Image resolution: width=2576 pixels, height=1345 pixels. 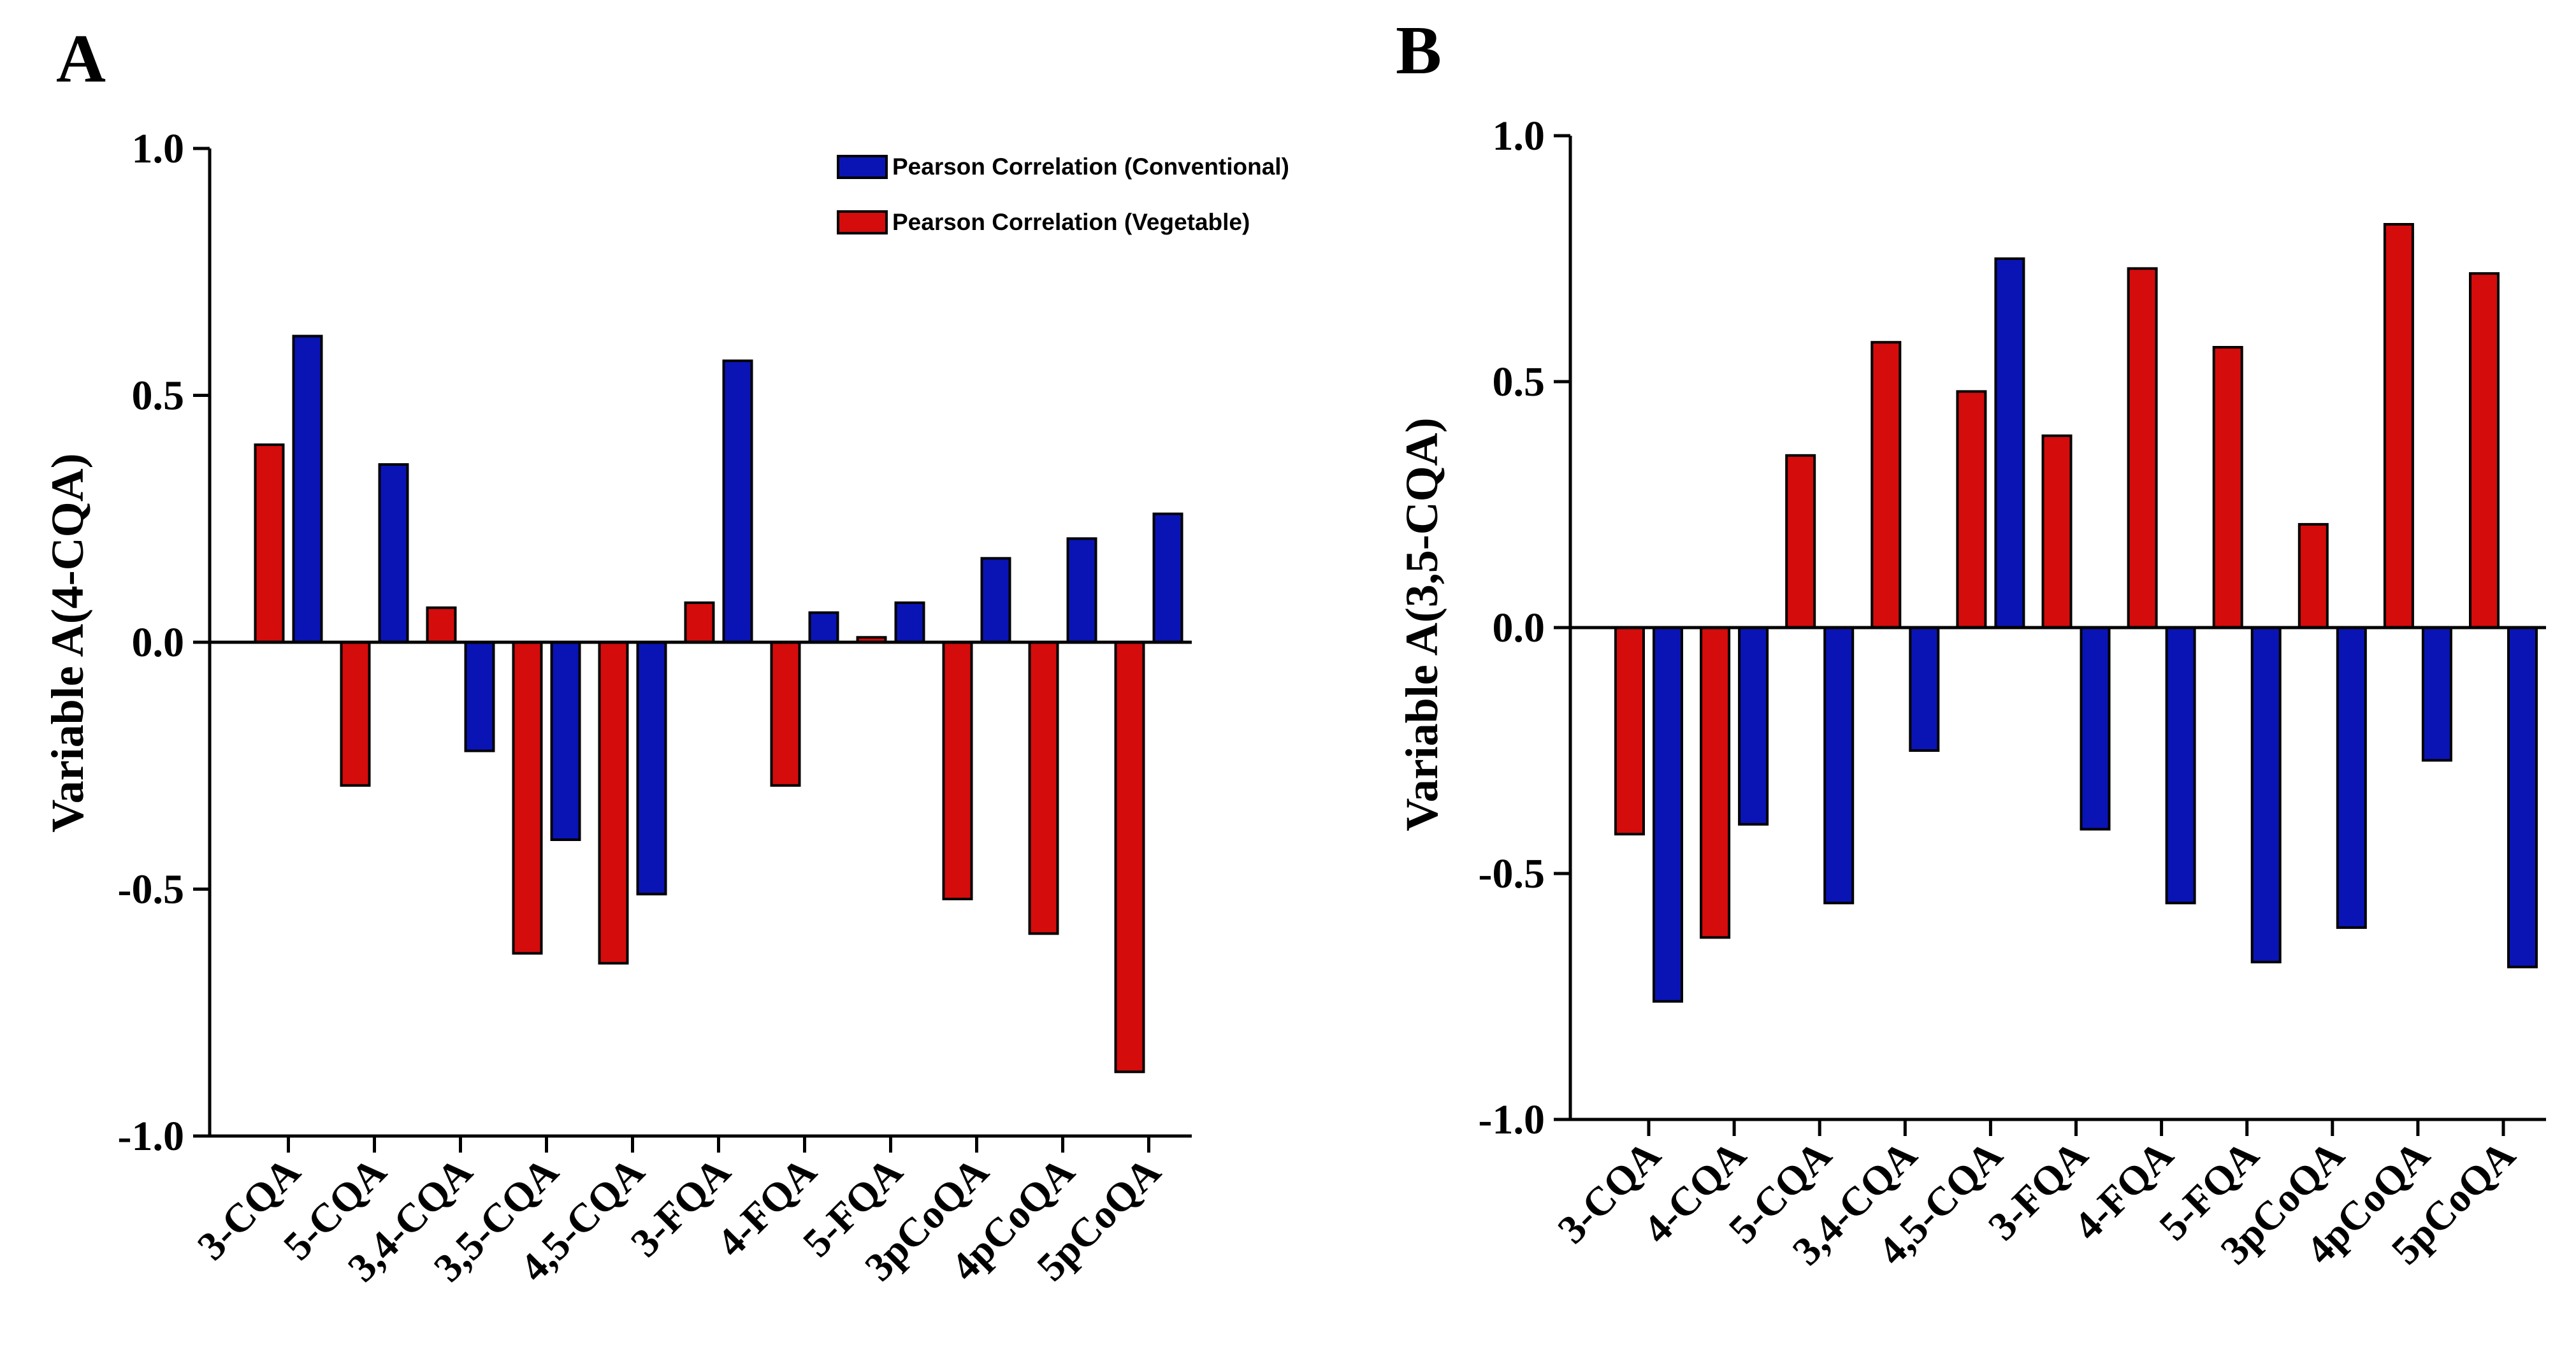 What do you see at coordinates (862, 222) in the screenshot?
I see `legend-swatch-vegetable` at bounding box center [862, 222].